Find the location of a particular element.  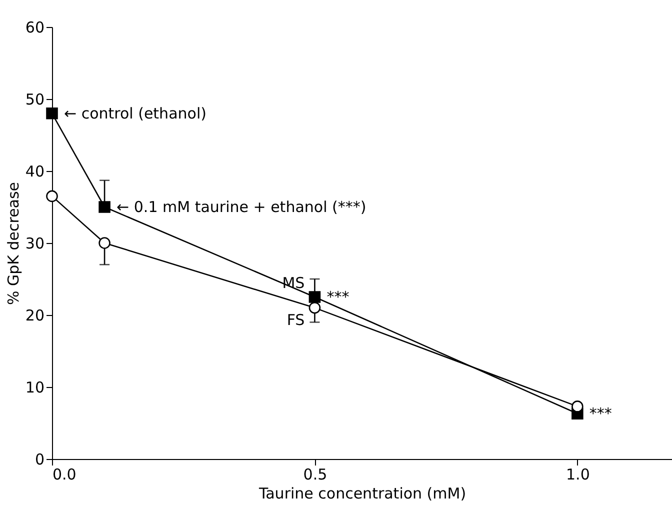

x-axis-title: Taurine concentration (mM) is located at coordinates (362, 493).